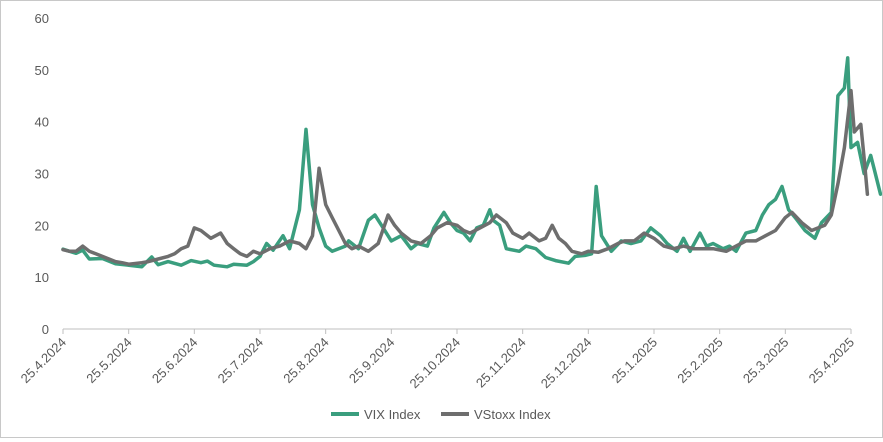 This screenshot has height=442, width=883. I want to click on y-tick-label: 40, so click(42, 122).